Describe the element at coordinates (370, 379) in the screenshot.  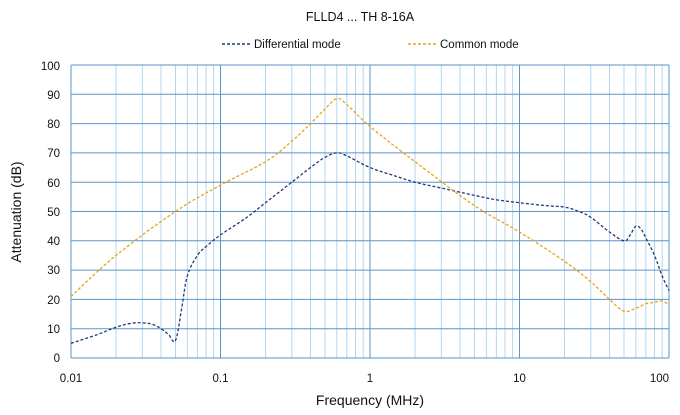
I see `x-tick-label: 1` at that location.